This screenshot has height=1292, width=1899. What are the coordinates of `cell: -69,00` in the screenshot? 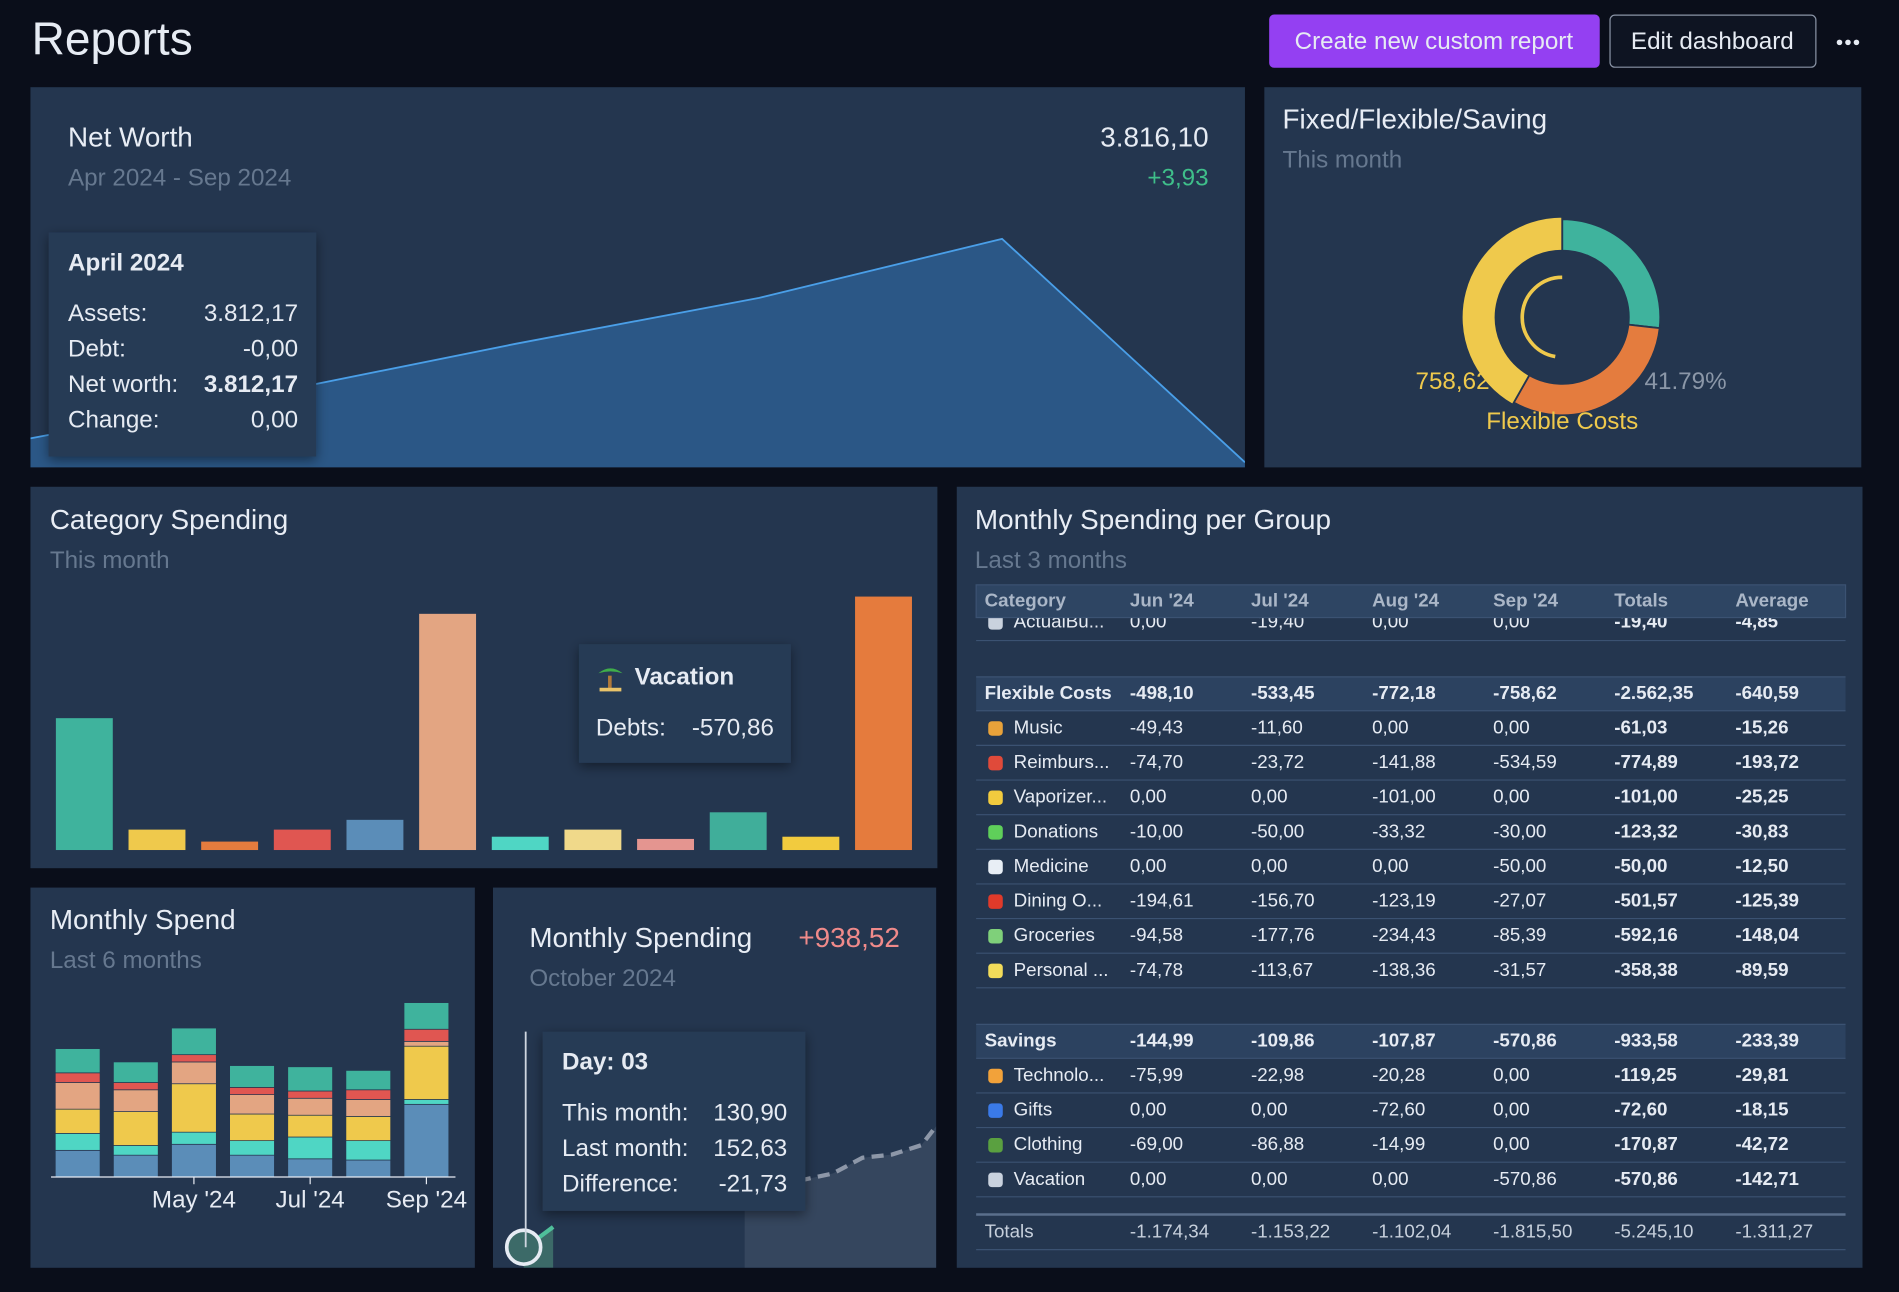 It's located at (1156, 1143).